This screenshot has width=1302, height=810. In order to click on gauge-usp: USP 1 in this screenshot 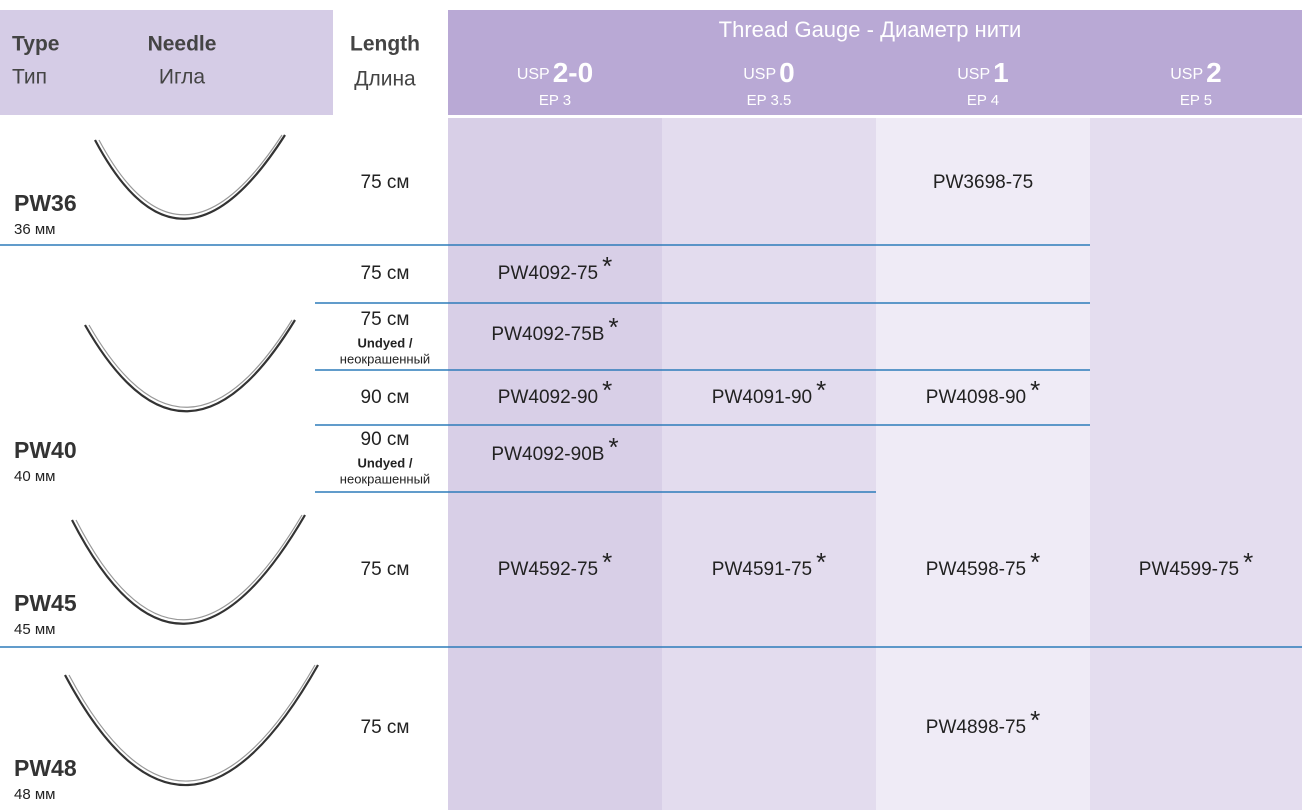, I will do `click(982, 72)`.